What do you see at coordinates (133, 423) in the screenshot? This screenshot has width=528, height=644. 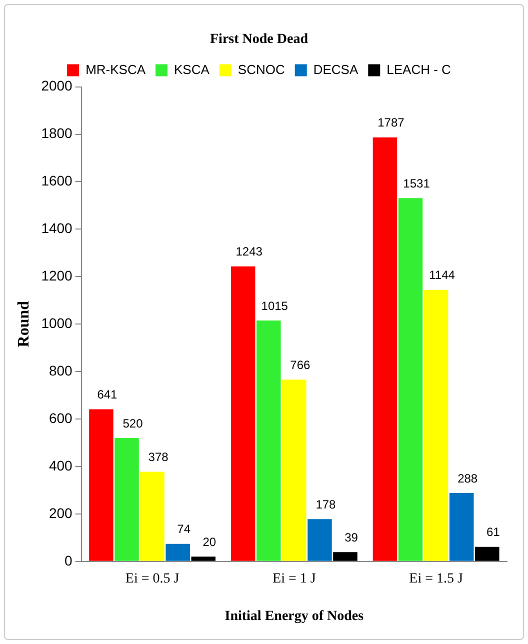 I see `data-label: 520` at bounding box center [133, 423].